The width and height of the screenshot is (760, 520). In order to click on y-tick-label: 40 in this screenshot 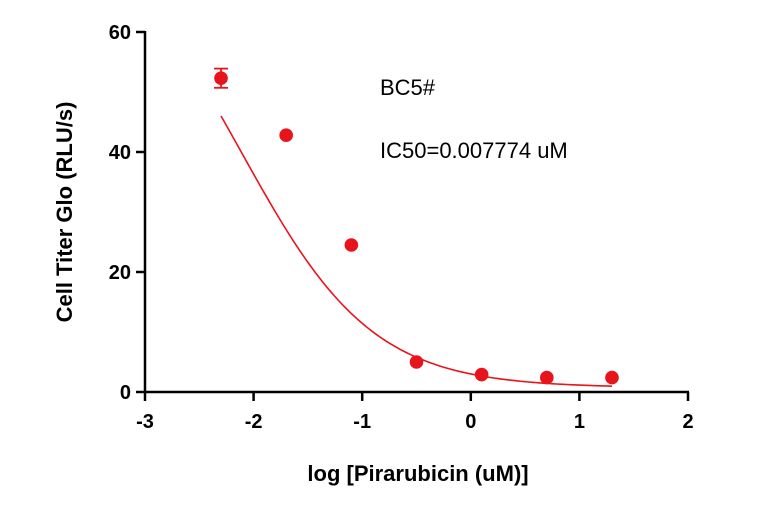, I will do `click(120, 153)`.